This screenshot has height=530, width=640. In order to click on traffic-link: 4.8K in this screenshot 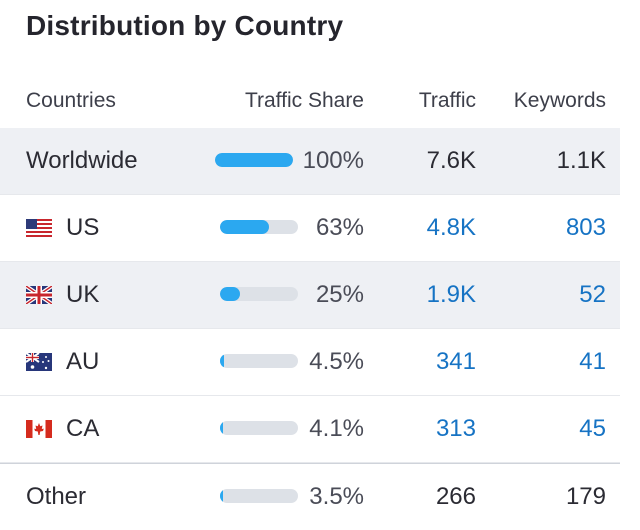, I will do `click(451, 227)`.